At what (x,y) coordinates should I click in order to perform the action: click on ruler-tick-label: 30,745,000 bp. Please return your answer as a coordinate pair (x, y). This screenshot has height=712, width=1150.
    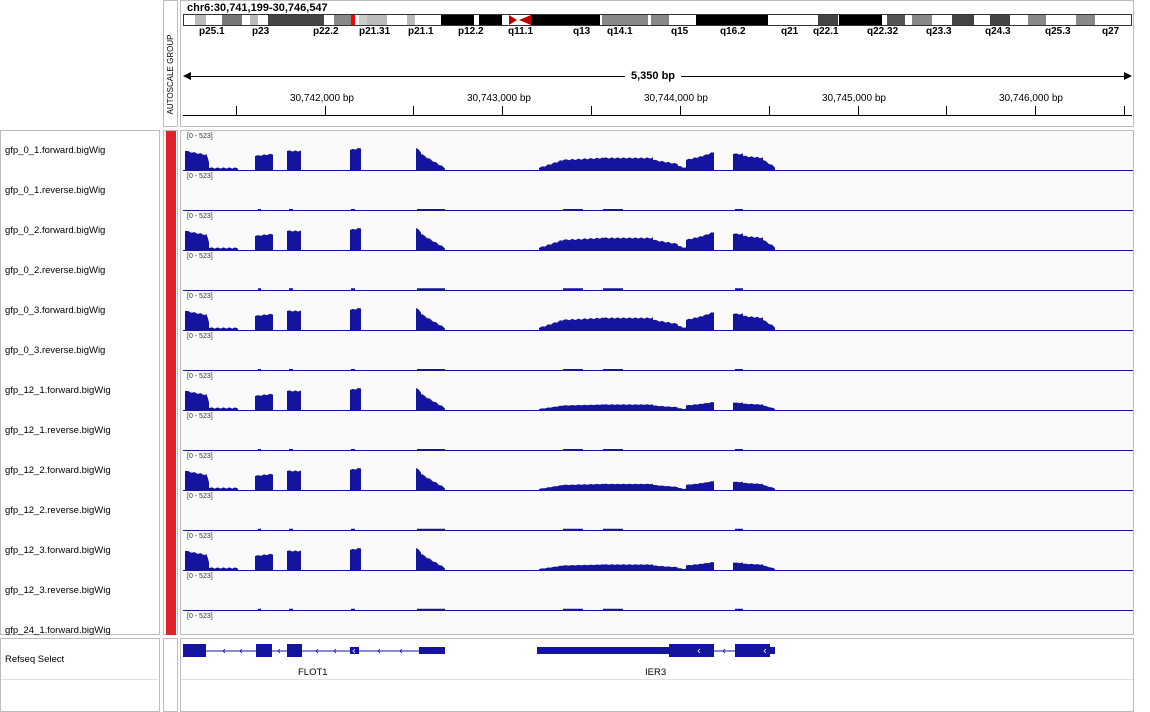
    Looking at the image, I should click on (854, 98).